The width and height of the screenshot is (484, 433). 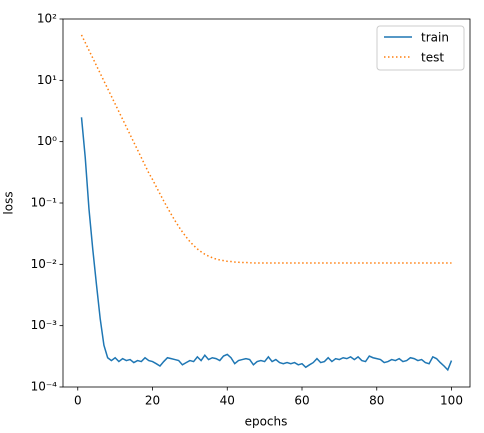 I want to click on y-tick-label: 10⁻¹, so click(x=44, y=203).